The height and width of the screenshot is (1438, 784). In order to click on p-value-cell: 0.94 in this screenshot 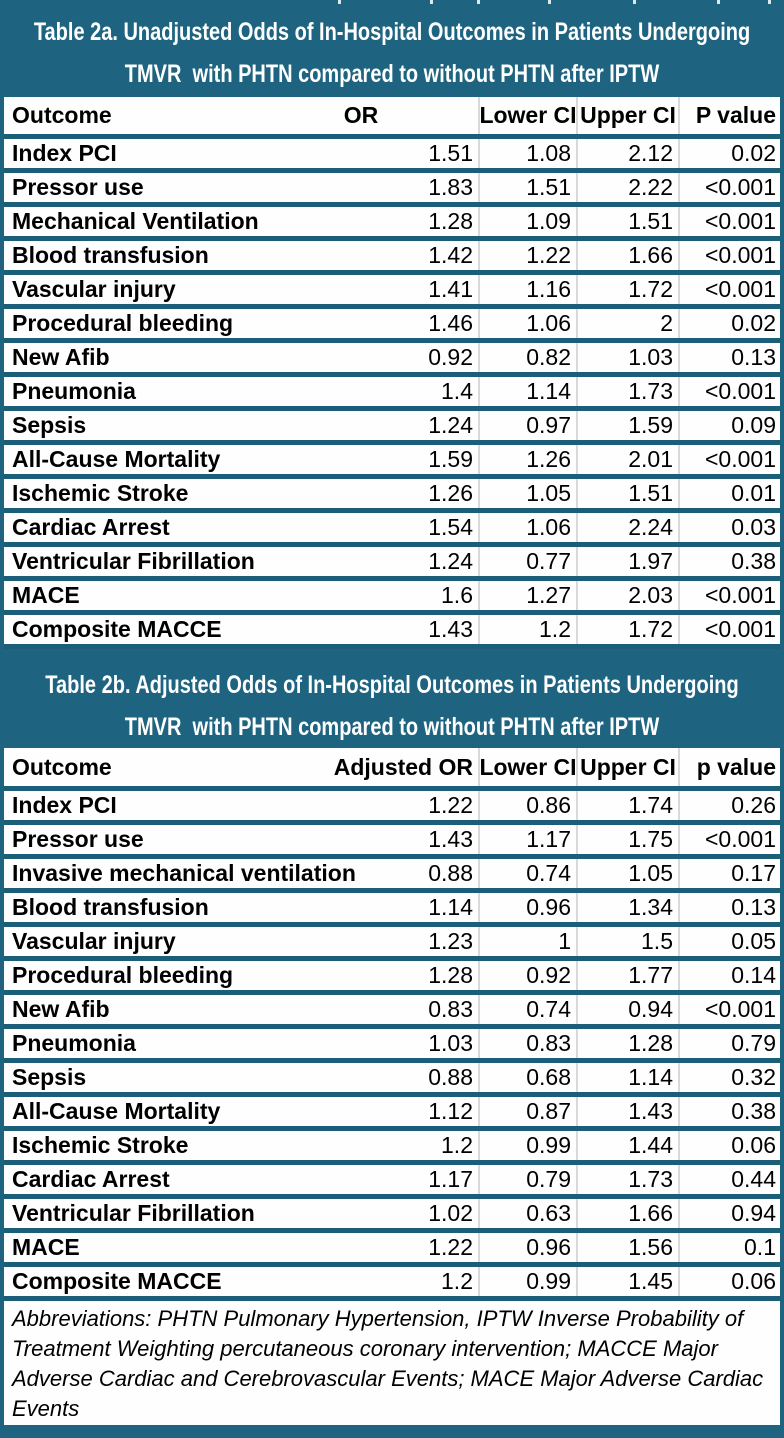, I will do `click(729, 1213)`.